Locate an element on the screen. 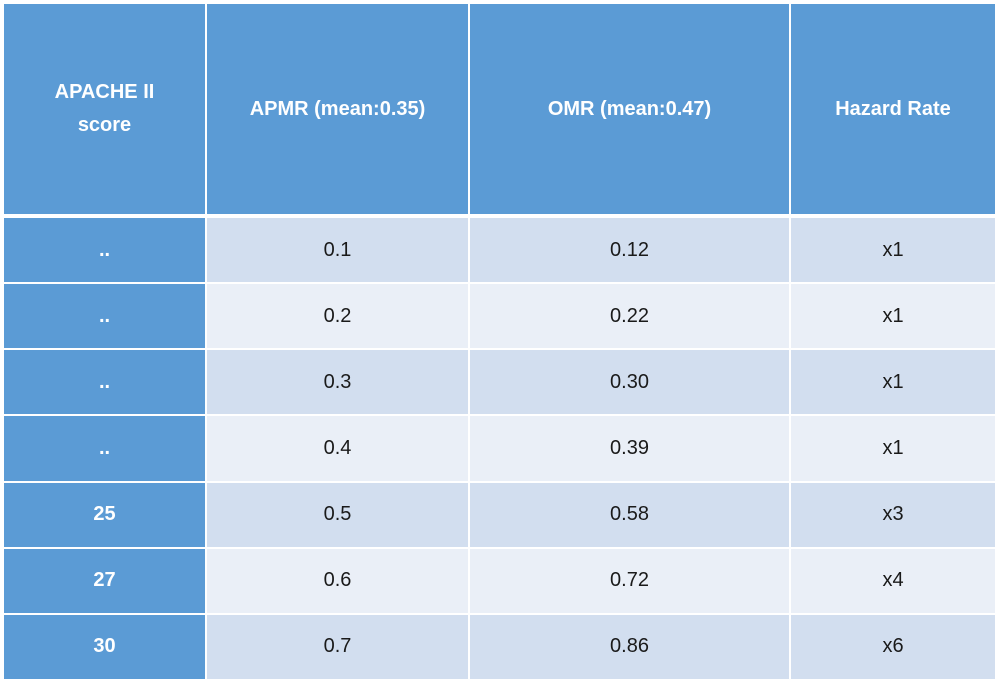 The width and height of the screenshot is (998, 683). cell-hazard: x4 is located at coordinates (893, 580).